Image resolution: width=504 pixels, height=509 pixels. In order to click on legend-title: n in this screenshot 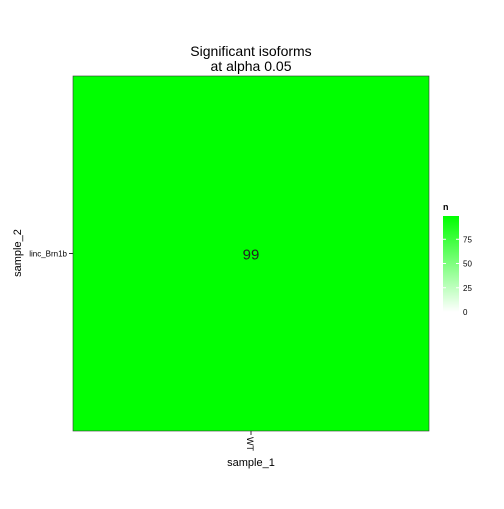, I will do `click(446, 207)`.